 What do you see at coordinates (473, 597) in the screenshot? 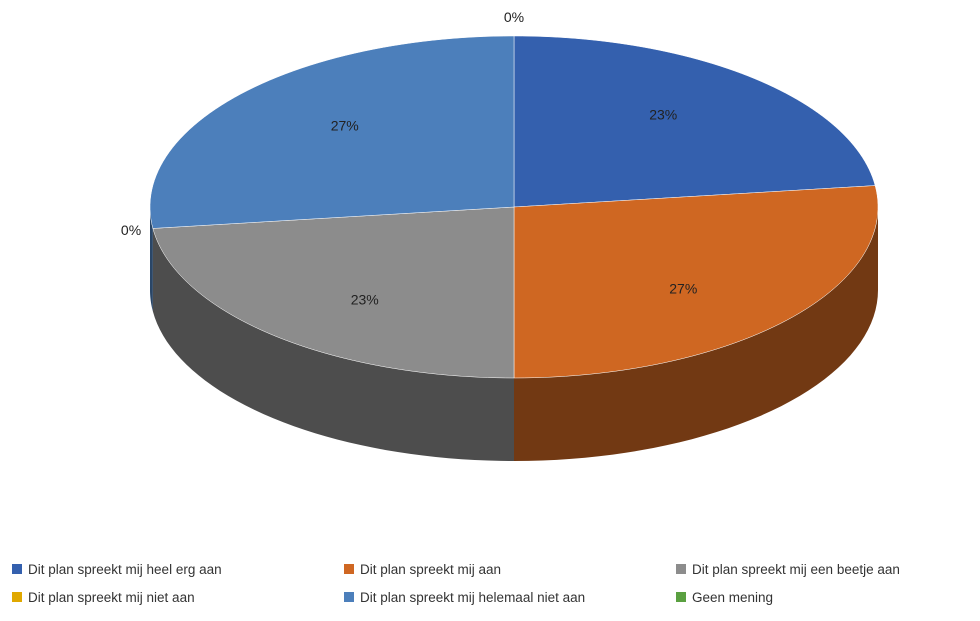
I see `legend-label: Dit plan spreekt mij helemaal niet aan` at bounding box center [473, 597].